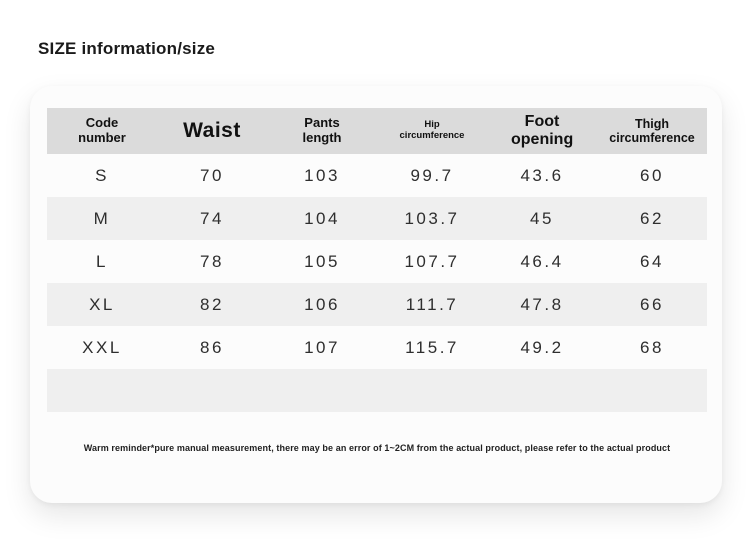 The image size is (750, 548). I want to click on cell-hip-circumference: 99.7, so click(432, 175).